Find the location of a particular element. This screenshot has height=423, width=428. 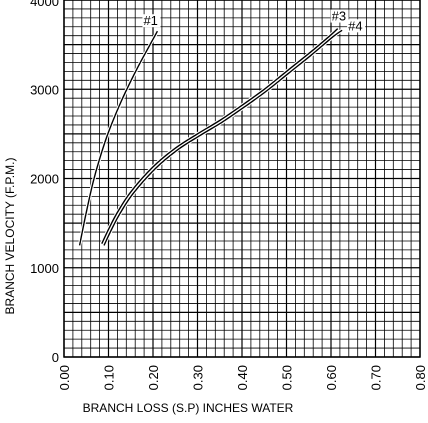

curve-label-3: #3 is located at coordinates (339, 16).